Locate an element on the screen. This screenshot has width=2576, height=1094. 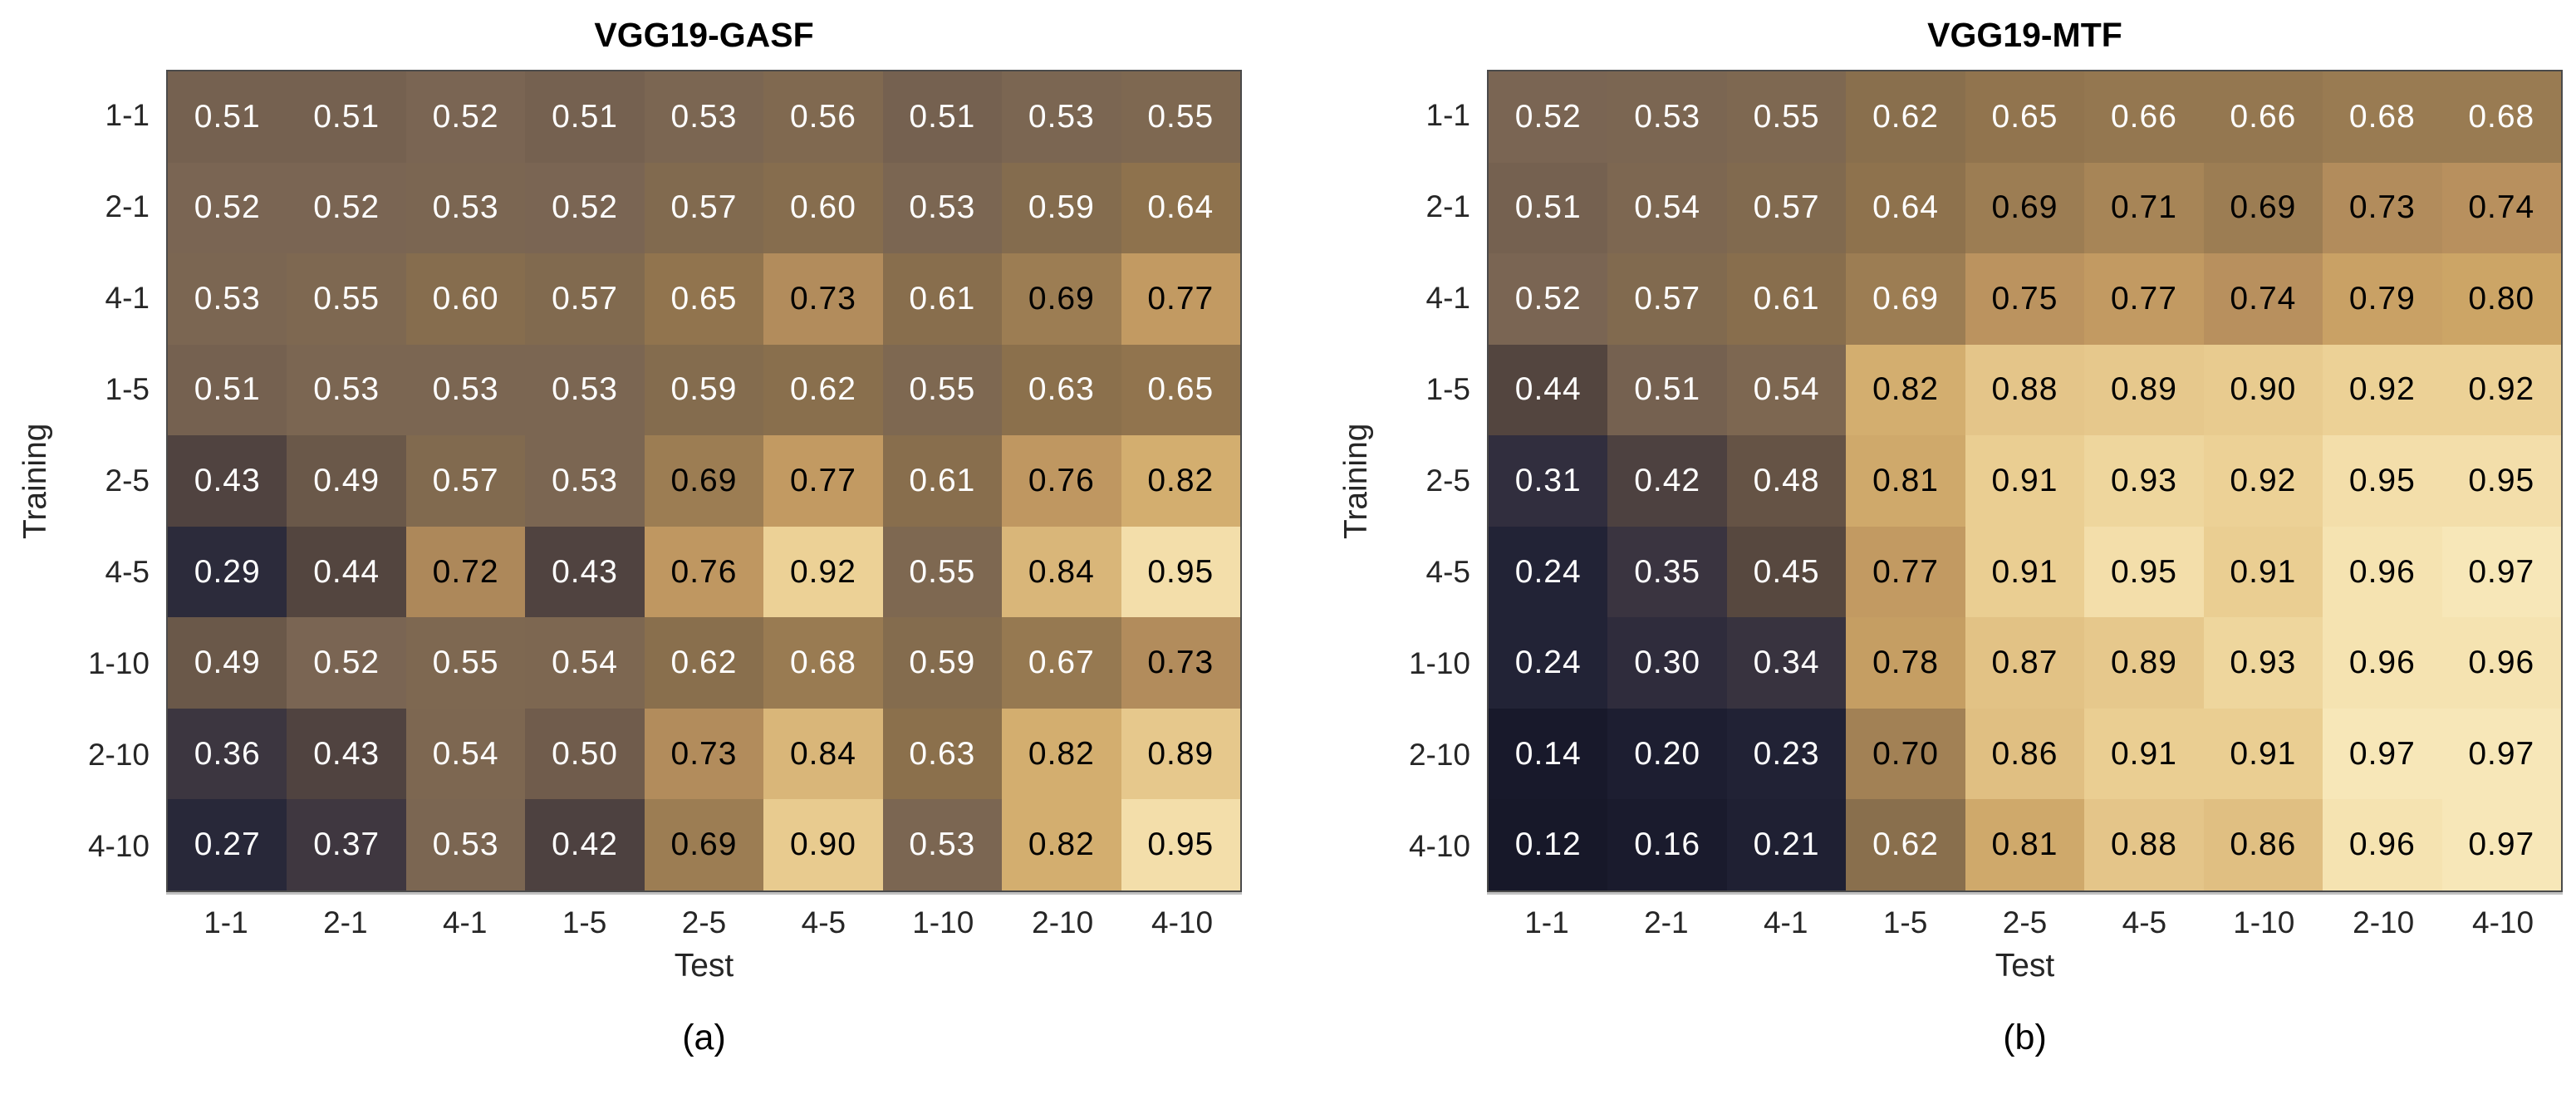
y-tick-label: 2-5 is located at coordinates (127, 481).